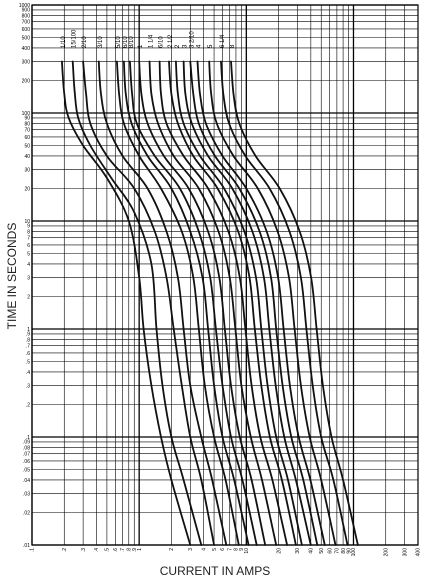 The height and width of the screenshot is (579, 428). Describe the element at coordinates (27, 124) in the screenshot. I see `y-tick-label-34: 80` at that location.